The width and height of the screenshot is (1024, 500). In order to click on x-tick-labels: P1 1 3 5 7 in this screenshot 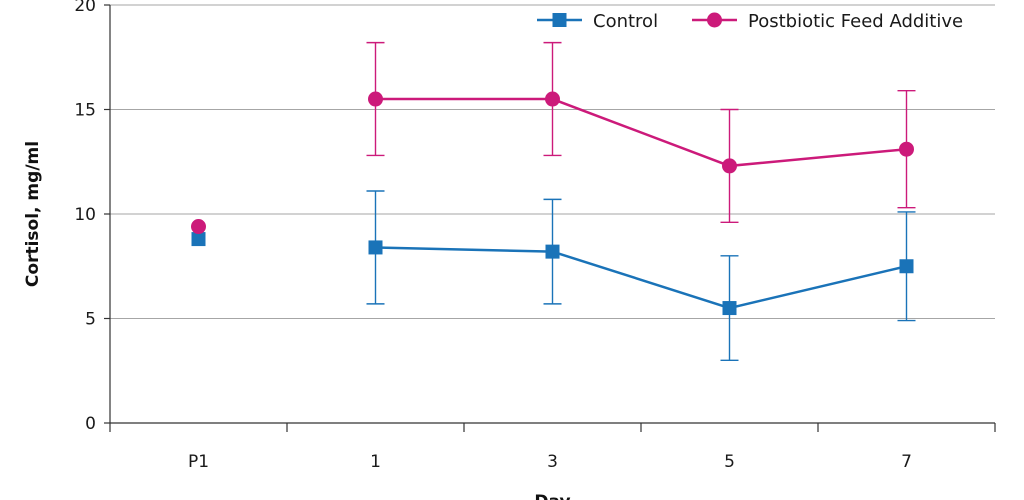, I will do `click(550, 462)`.